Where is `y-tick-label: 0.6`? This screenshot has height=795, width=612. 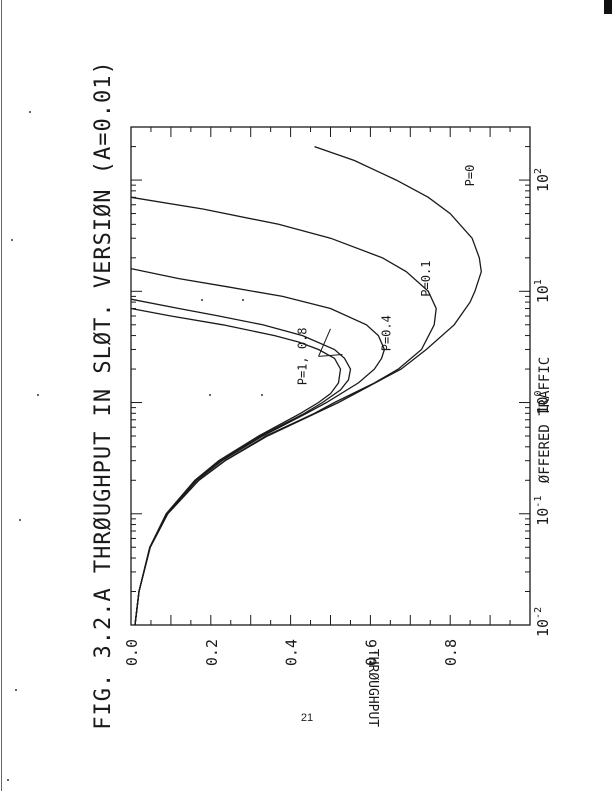 y-tick-label: 0.6 is located at coordinates (371, 652).